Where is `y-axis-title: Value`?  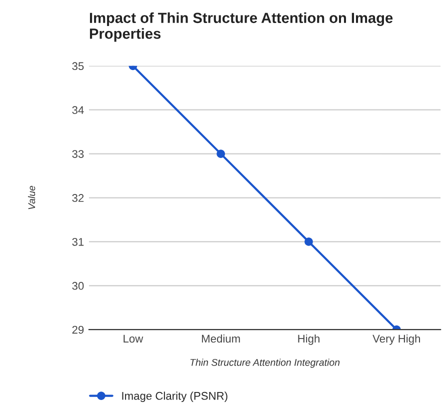
y-axis-title: Value is located at coordinates (32, 198).